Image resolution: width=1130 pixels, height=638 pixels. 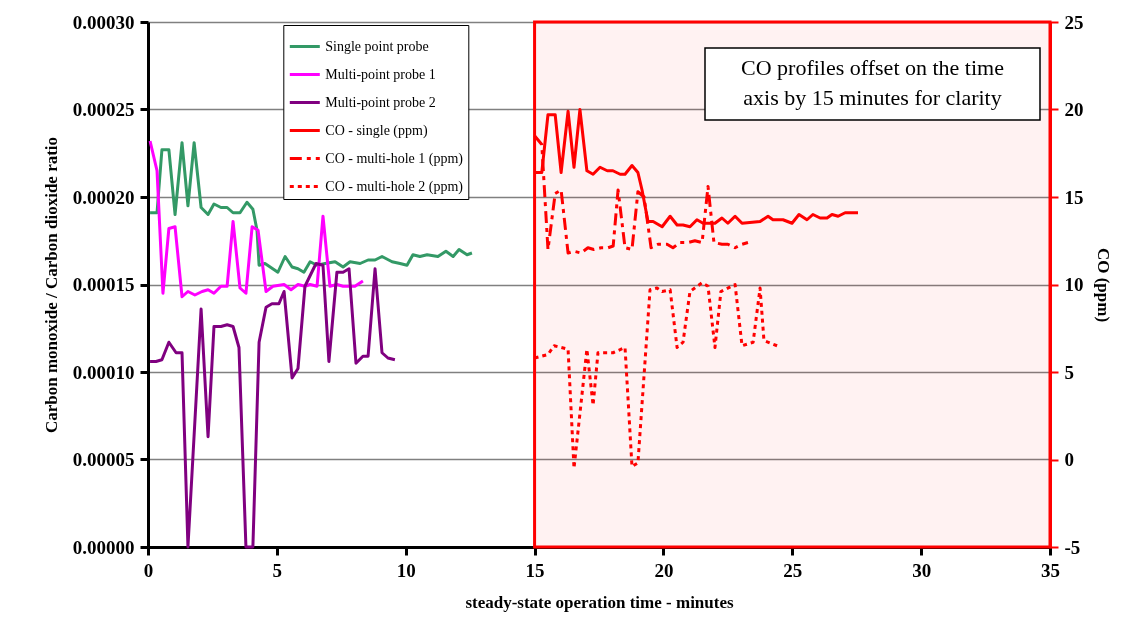 What do you see at coordinates (380, 102) in the screenshot?
I see `legend-label: Multi-point probe 2` at bounding box center [380, 102].